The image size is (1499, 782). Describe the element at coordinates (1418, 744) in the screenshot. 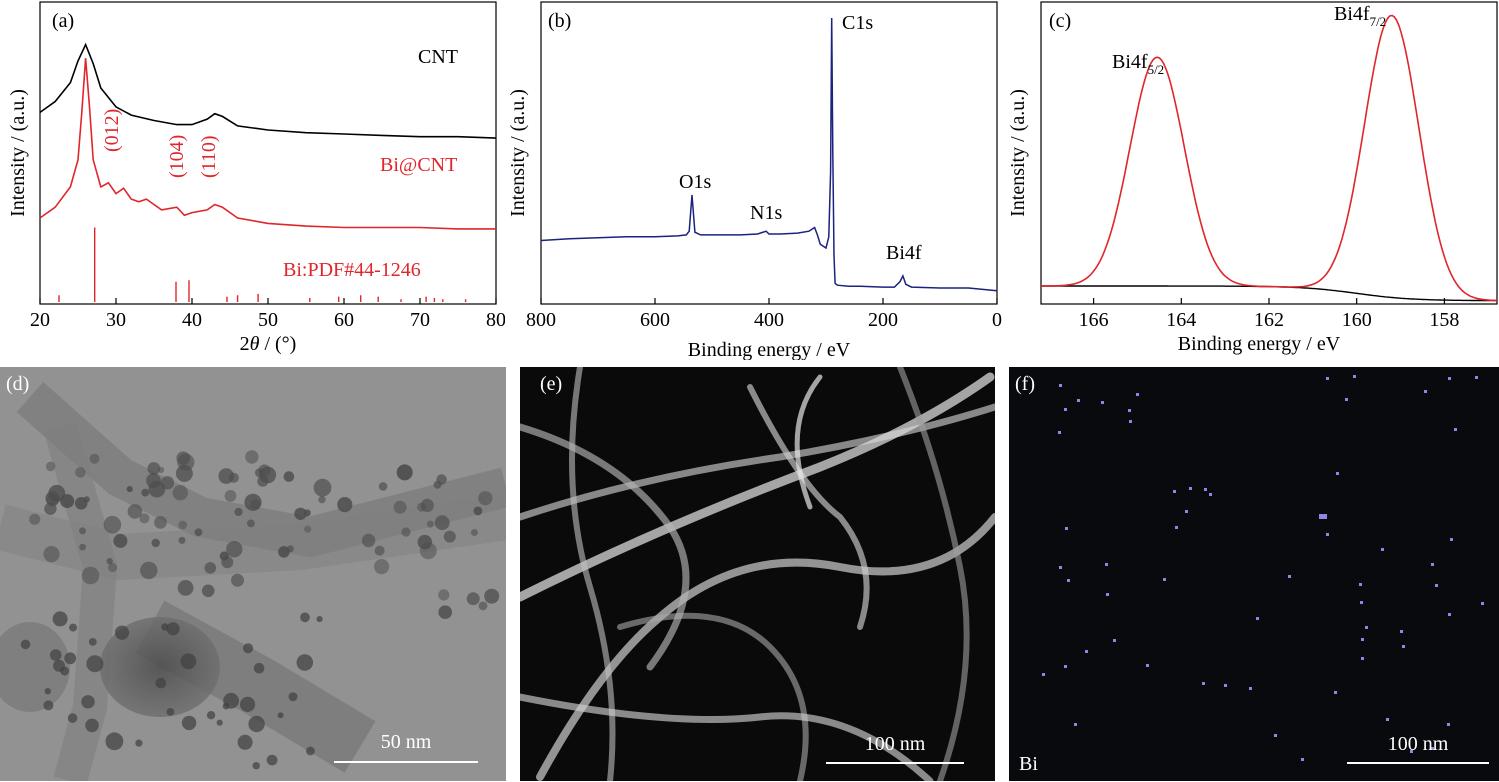

I see `scale-label-f: 100 nm` at that location.